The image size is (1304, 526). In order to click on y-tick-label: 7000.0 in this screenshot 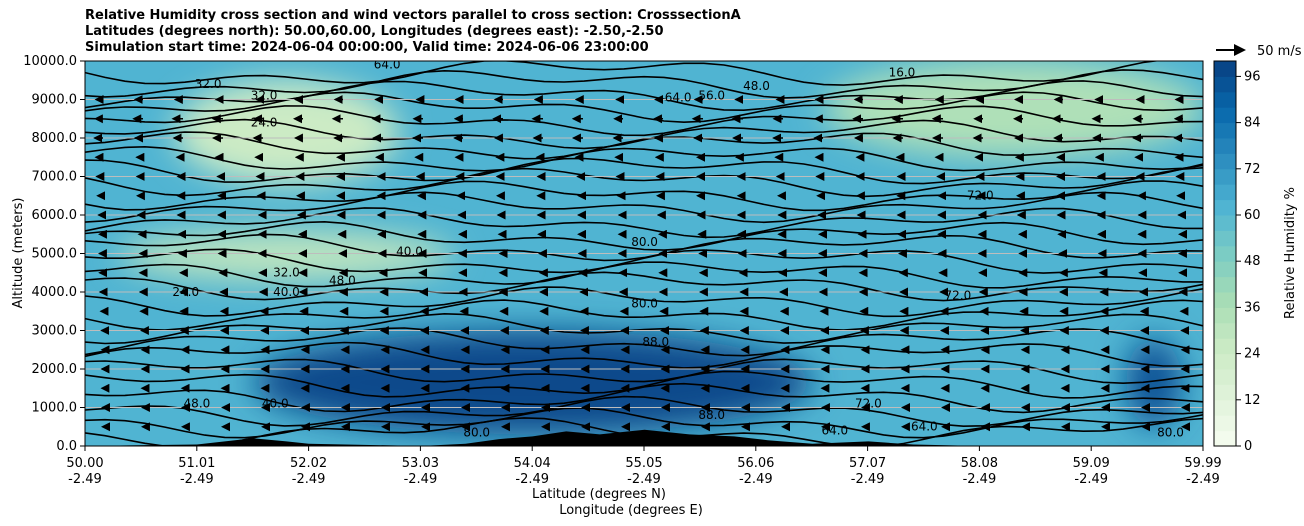, I will do `click(55, 177)`.